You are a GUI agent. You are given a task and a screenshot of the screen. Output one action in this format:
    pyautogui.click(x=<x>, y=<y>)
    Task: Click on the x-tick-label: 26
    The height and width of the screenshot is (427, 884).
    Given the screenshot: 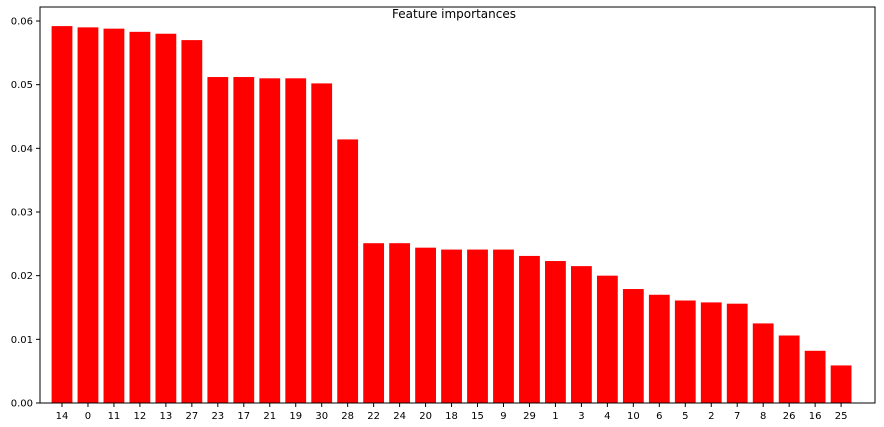 What is the action you would take?
    pyautogui.click(x=789, y=416)
    